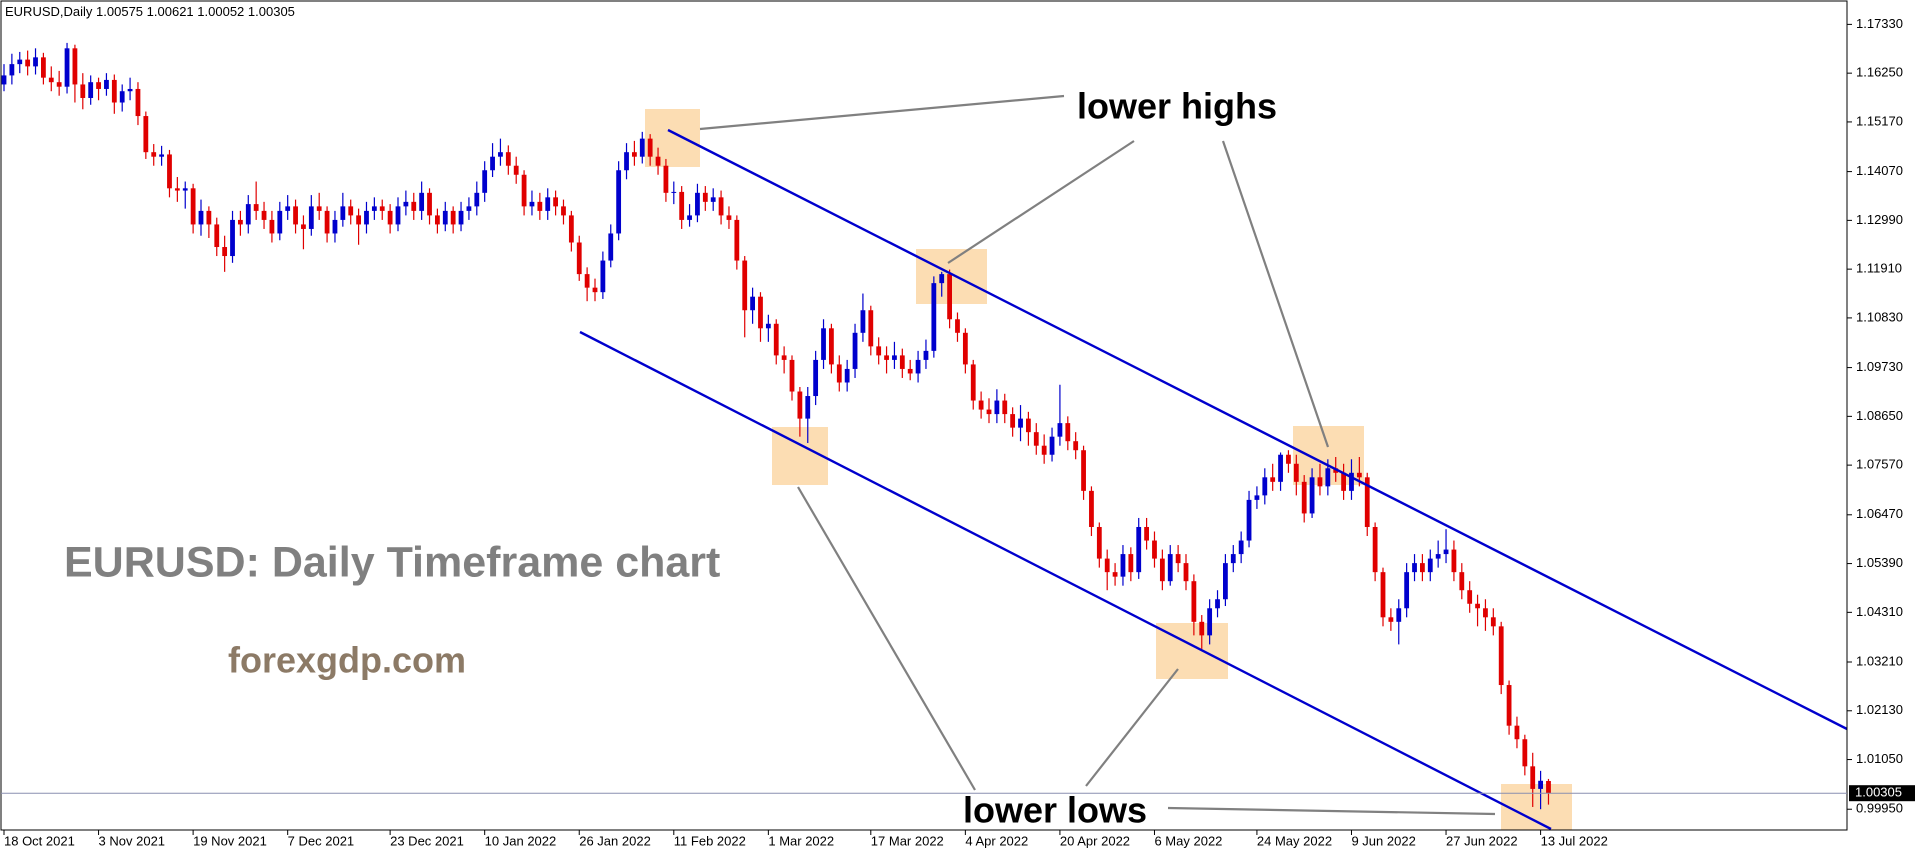  What do you see at coordinates (132, 840) in the screenshot?
I see `x-tick-label: 3 Nov 2021` at bounding box center [132, 840].